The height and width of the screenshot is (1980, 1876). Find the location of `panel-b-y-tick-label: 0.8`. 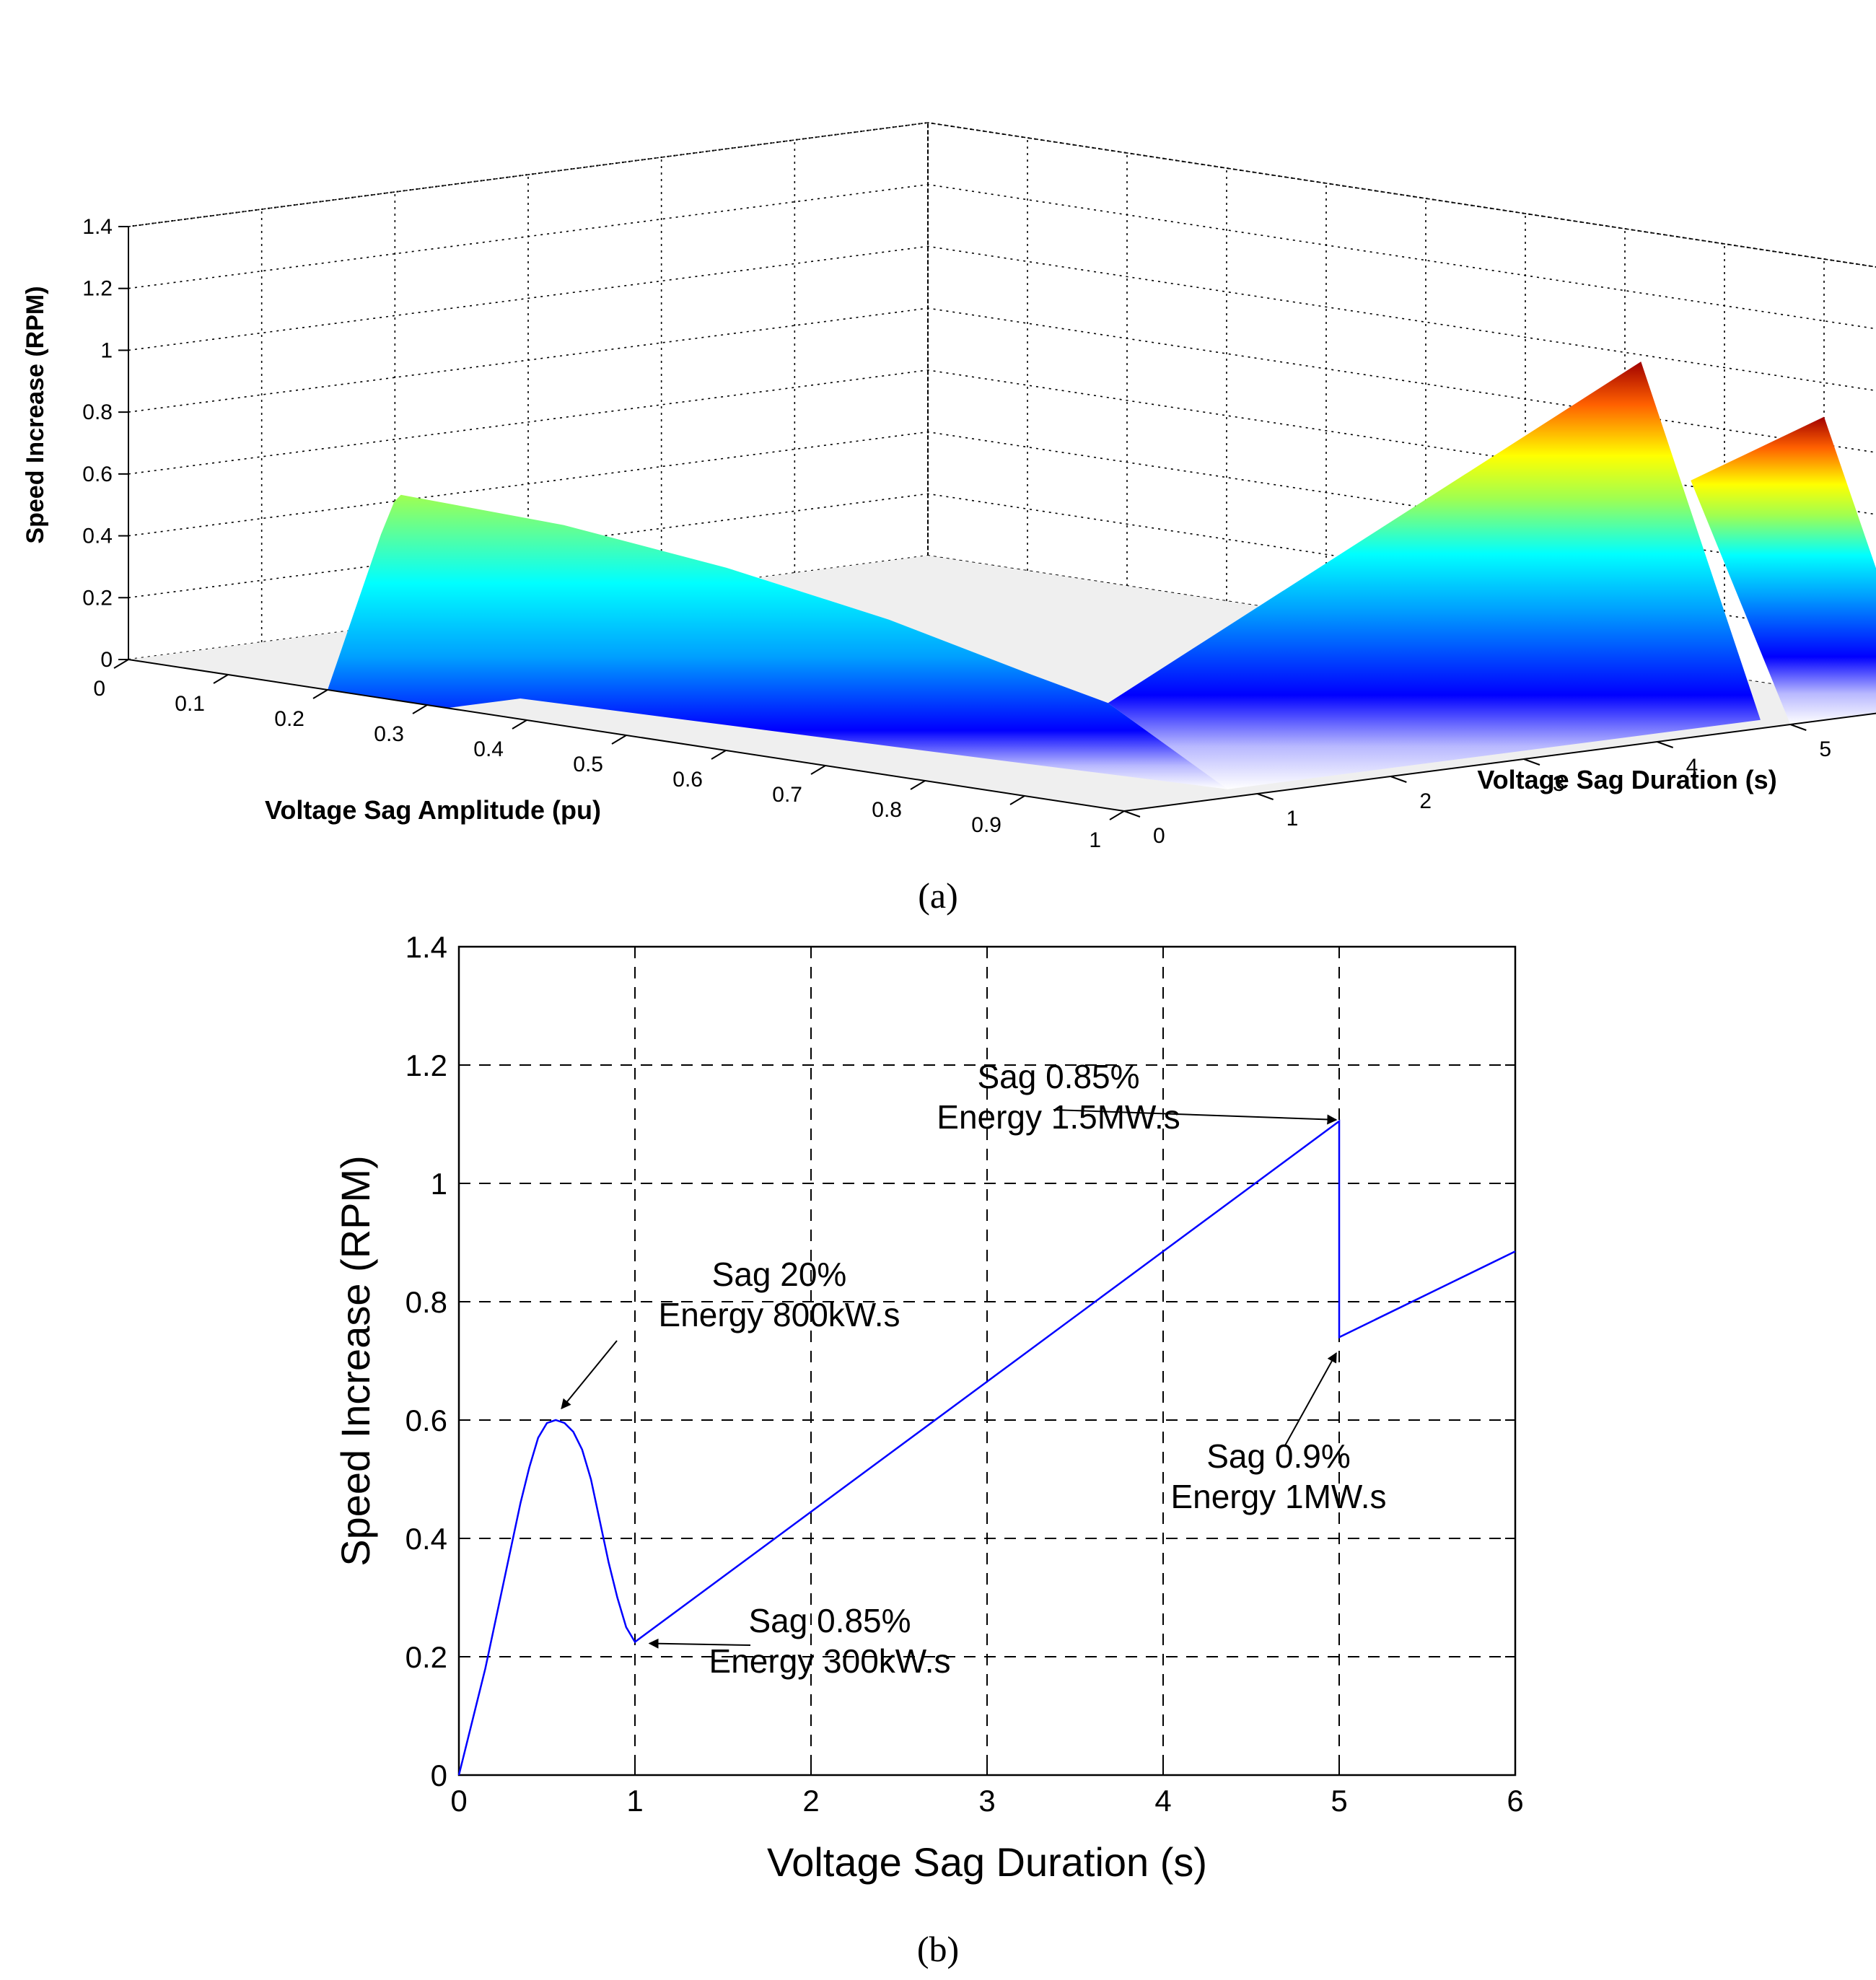

panel-b-y-tick-label: 0.8 is located at coordinates (426, 1302).